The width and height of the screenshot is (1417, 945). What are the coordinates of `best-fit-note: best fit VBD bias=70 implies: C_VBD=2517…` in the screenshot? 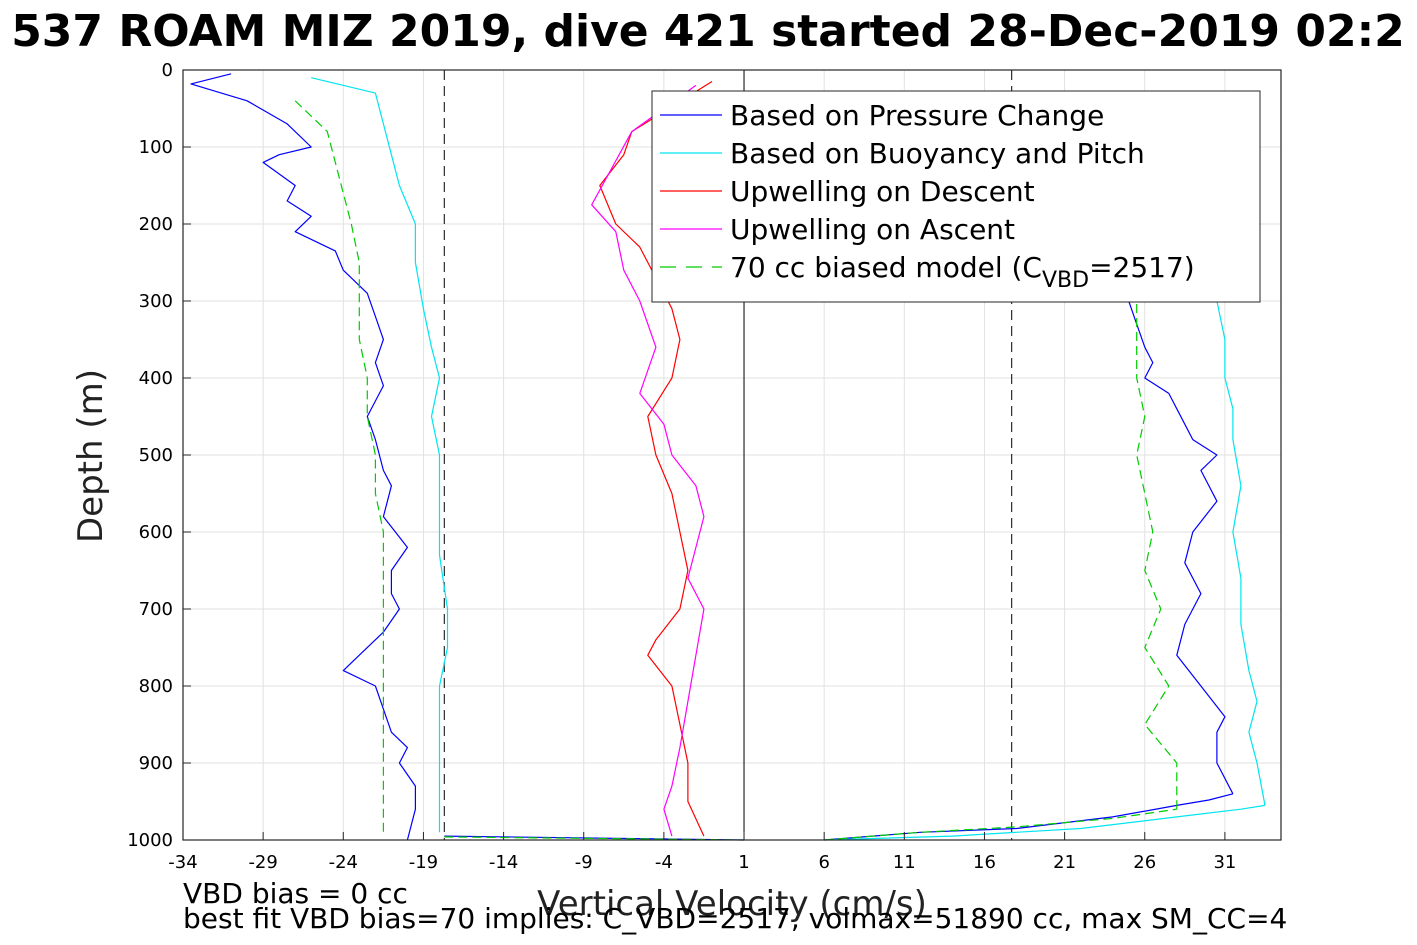 It's located at (735, 918).